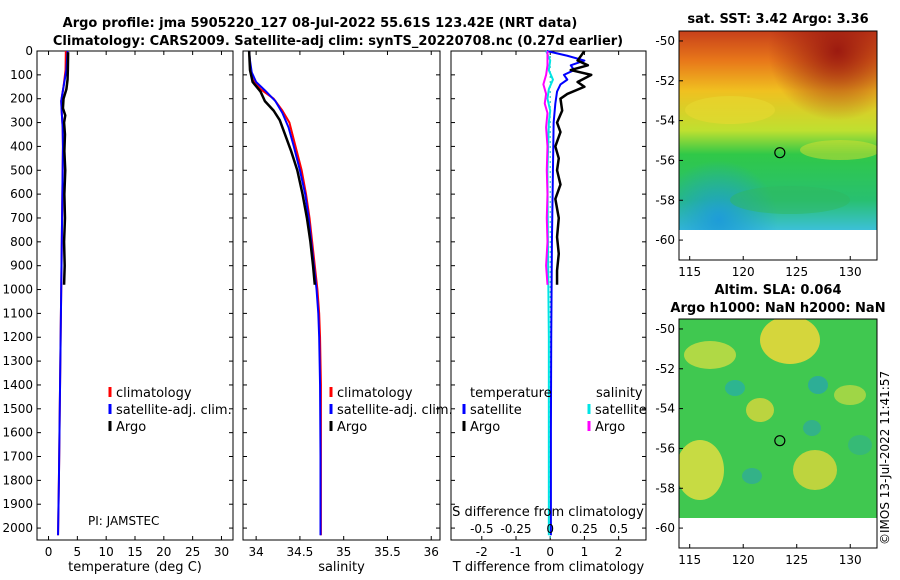 This screenshot has height=580, width=900. Describe the element at coordinates (154, 393) in the screenshot. I see `temperature-legend-1-label: climatology` at that location.